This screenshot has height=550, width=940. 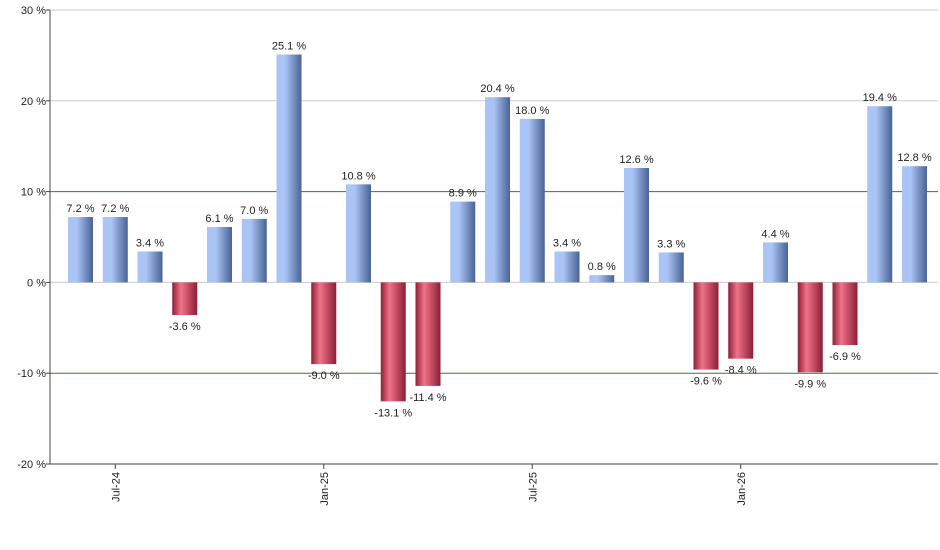 I want to click on x-tick-label: Jul-24, so click(x=116, y=487).